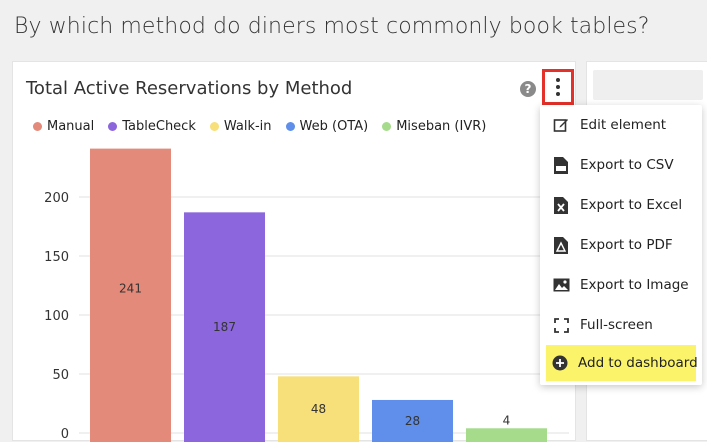 The image size is (707, 442). Describe the element at coordinates (561, 125) in the screenshot. I see `edit-icon` at that location.